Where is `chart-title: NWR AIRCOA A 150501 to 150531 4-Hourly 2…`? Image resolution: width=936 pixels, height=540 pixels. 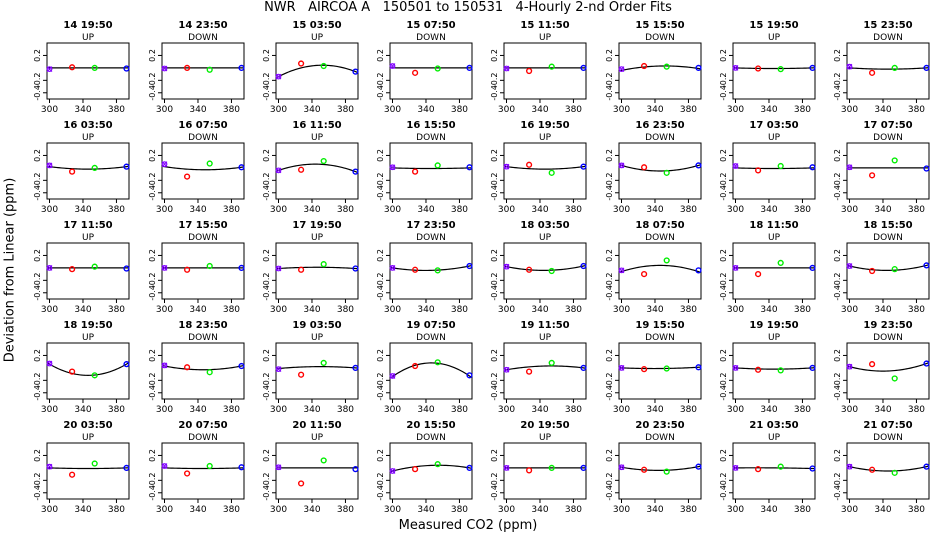
chart-title: NWR AIRCOA A 150501 to 150531 4-Hourly 2… is located at coordinates (468, 7).